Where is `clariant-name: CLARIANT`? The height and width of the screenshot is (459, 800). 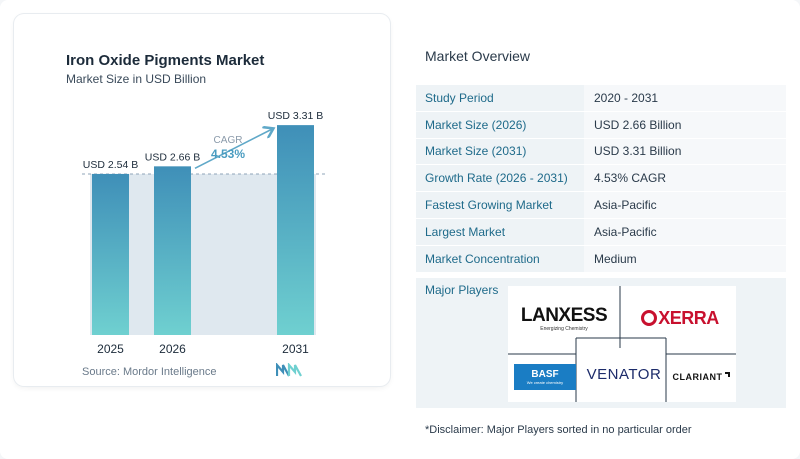
clariant-name: CLARIANT is located at coordinates (697, 377).